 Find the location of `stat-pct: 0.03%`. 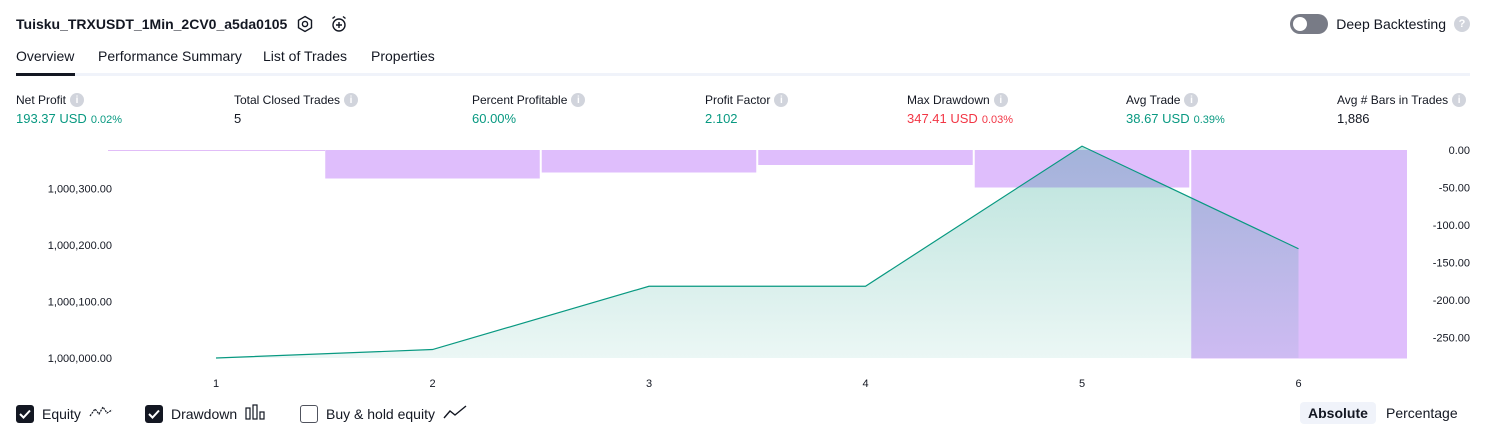

stat-pct: 0.03% is located at coordinates (997, 120).